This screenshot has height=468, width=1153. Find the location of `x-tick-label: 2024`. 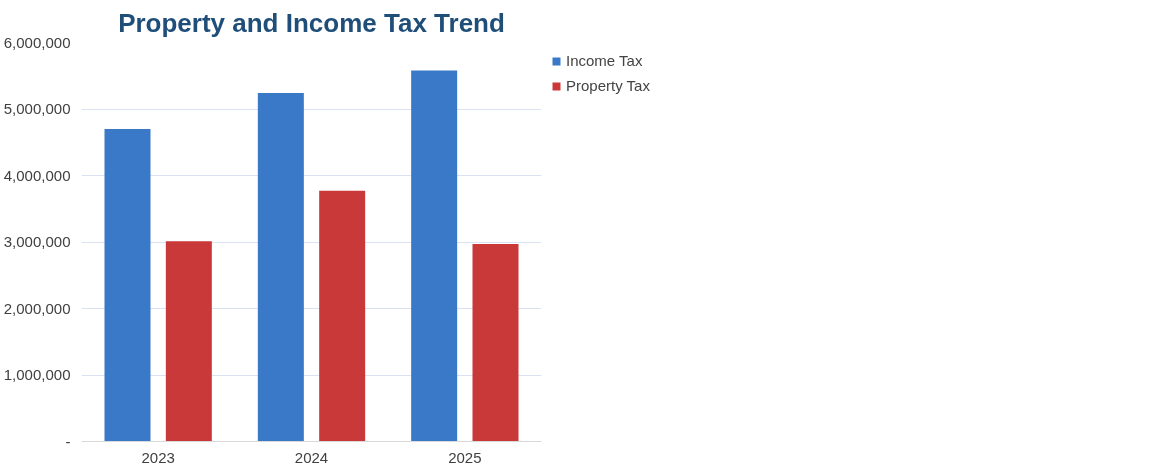

x-tick-label: 2024 is located at coordinates (311, 457).